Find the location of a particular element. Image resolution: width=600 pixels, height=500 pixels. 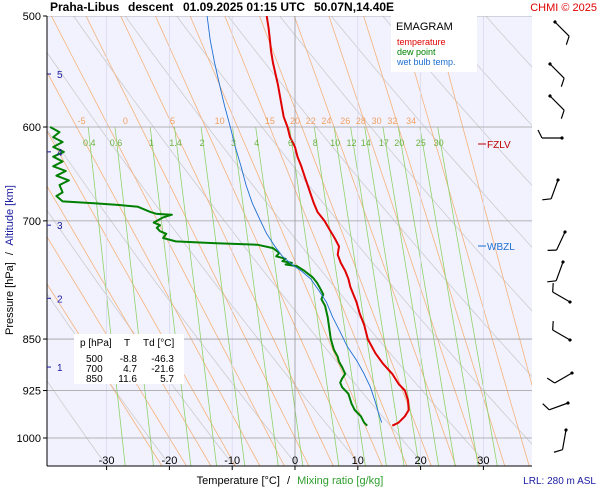

mixing-ratio-label: 4 is located at coordinates (256, 143).